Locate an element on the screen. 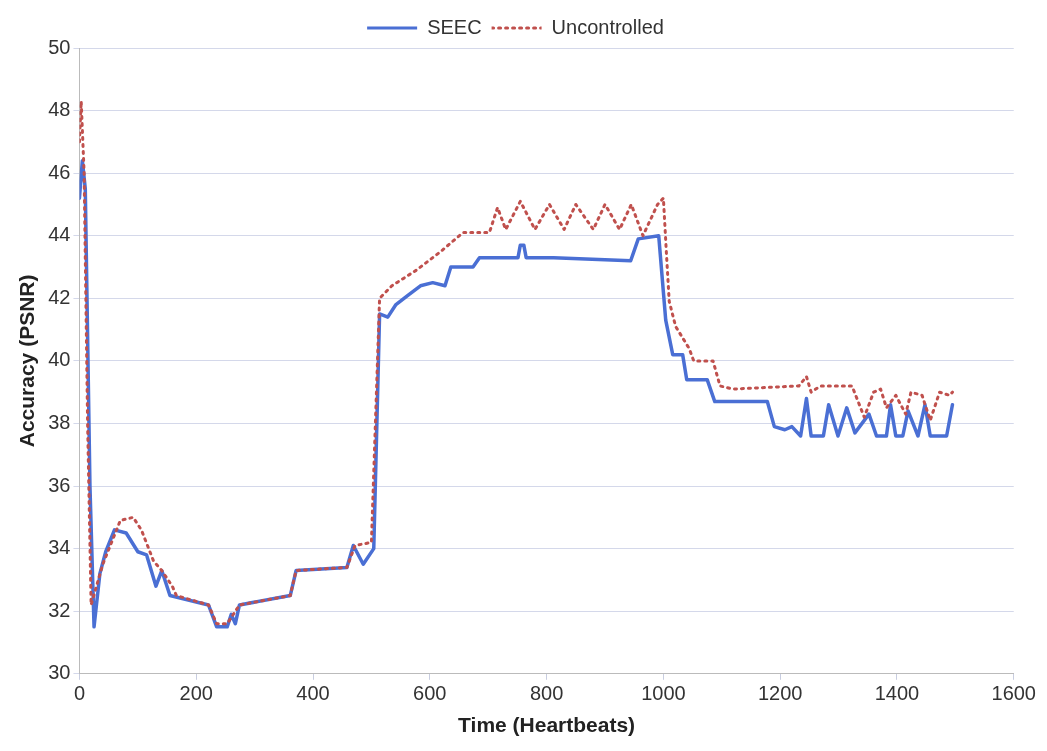  y-tick-label: 38 is located at coordinates (59, 422).